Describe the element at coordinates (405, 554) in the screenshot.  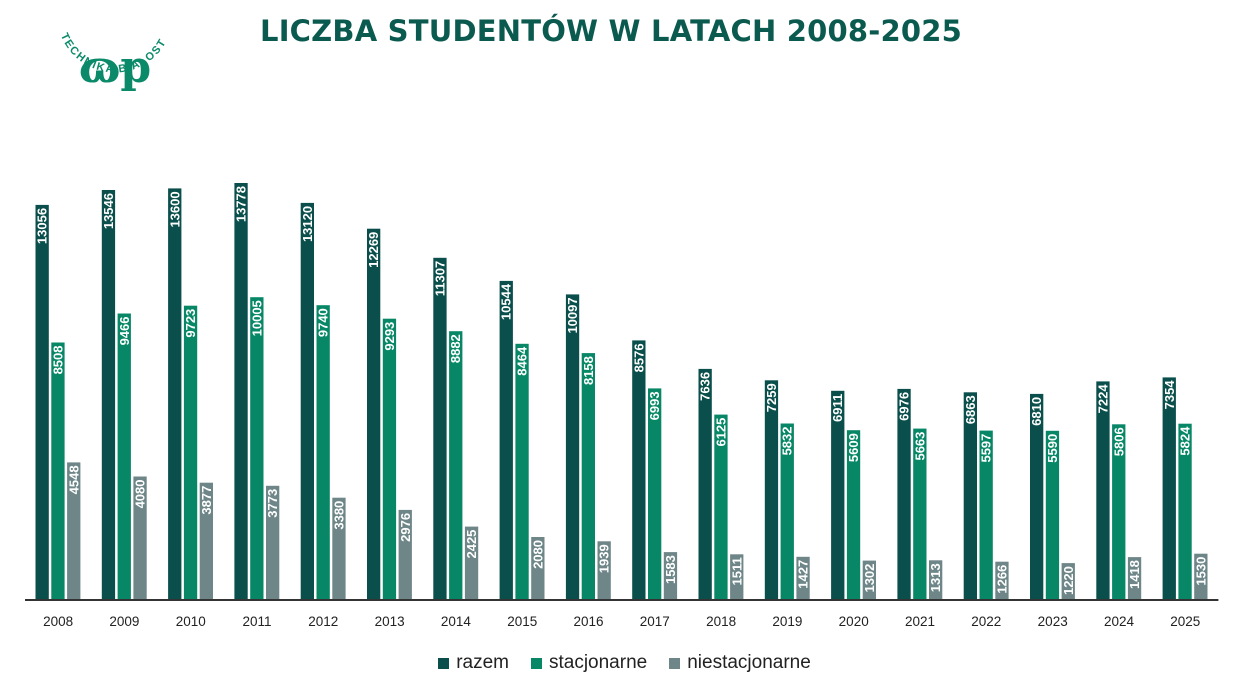
I see `bar-niestacjonarne-2013` at that location.